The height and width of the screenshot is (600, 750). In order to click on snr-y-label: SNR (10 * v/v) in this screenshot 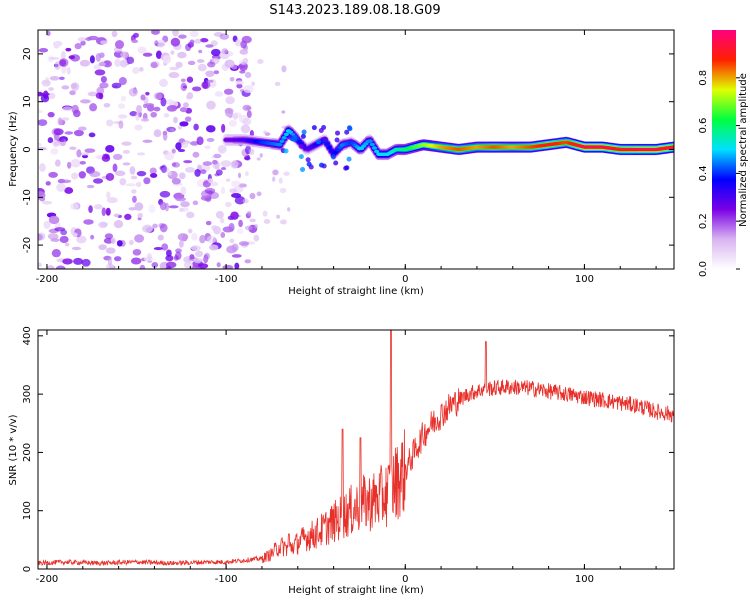, I will do `click(13, 449)`.